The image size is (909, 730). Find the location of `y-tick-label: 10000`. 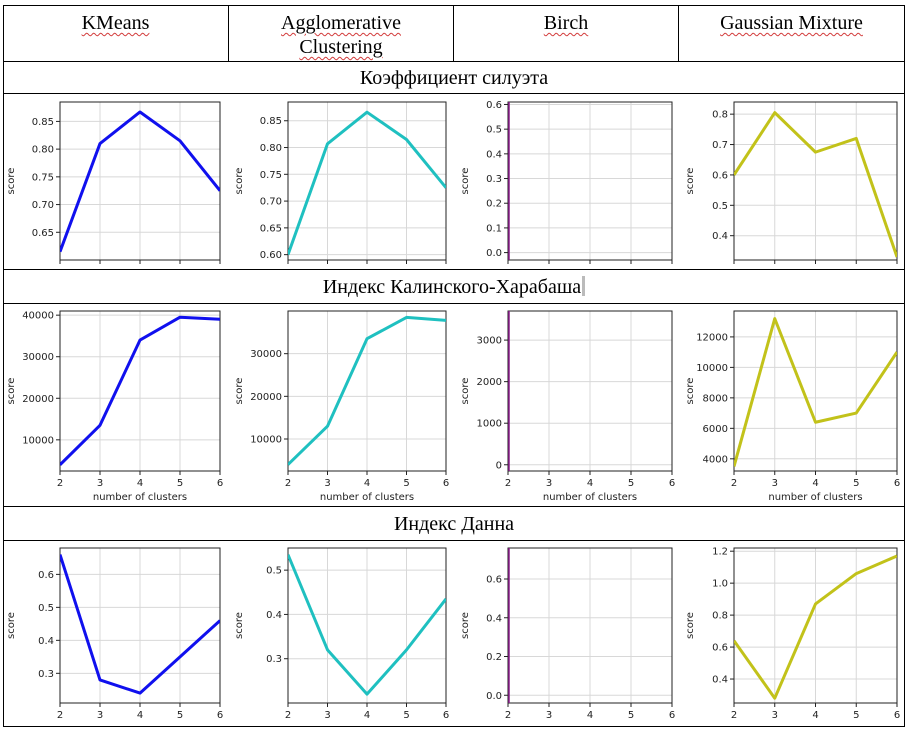

y-tick-label: 10000 is located at coordinates (38, 440).